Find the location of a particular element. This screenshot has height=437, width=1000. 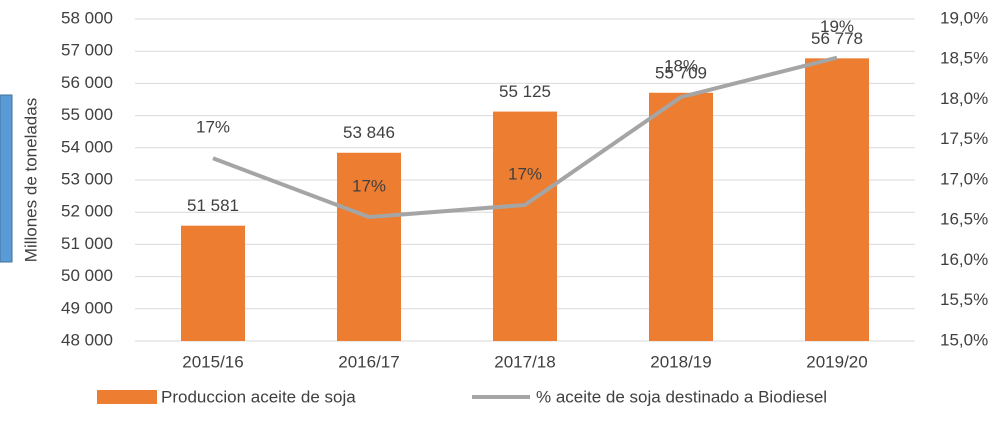

y2-tick-label: 17,5% is located at coordinates (964, 138).